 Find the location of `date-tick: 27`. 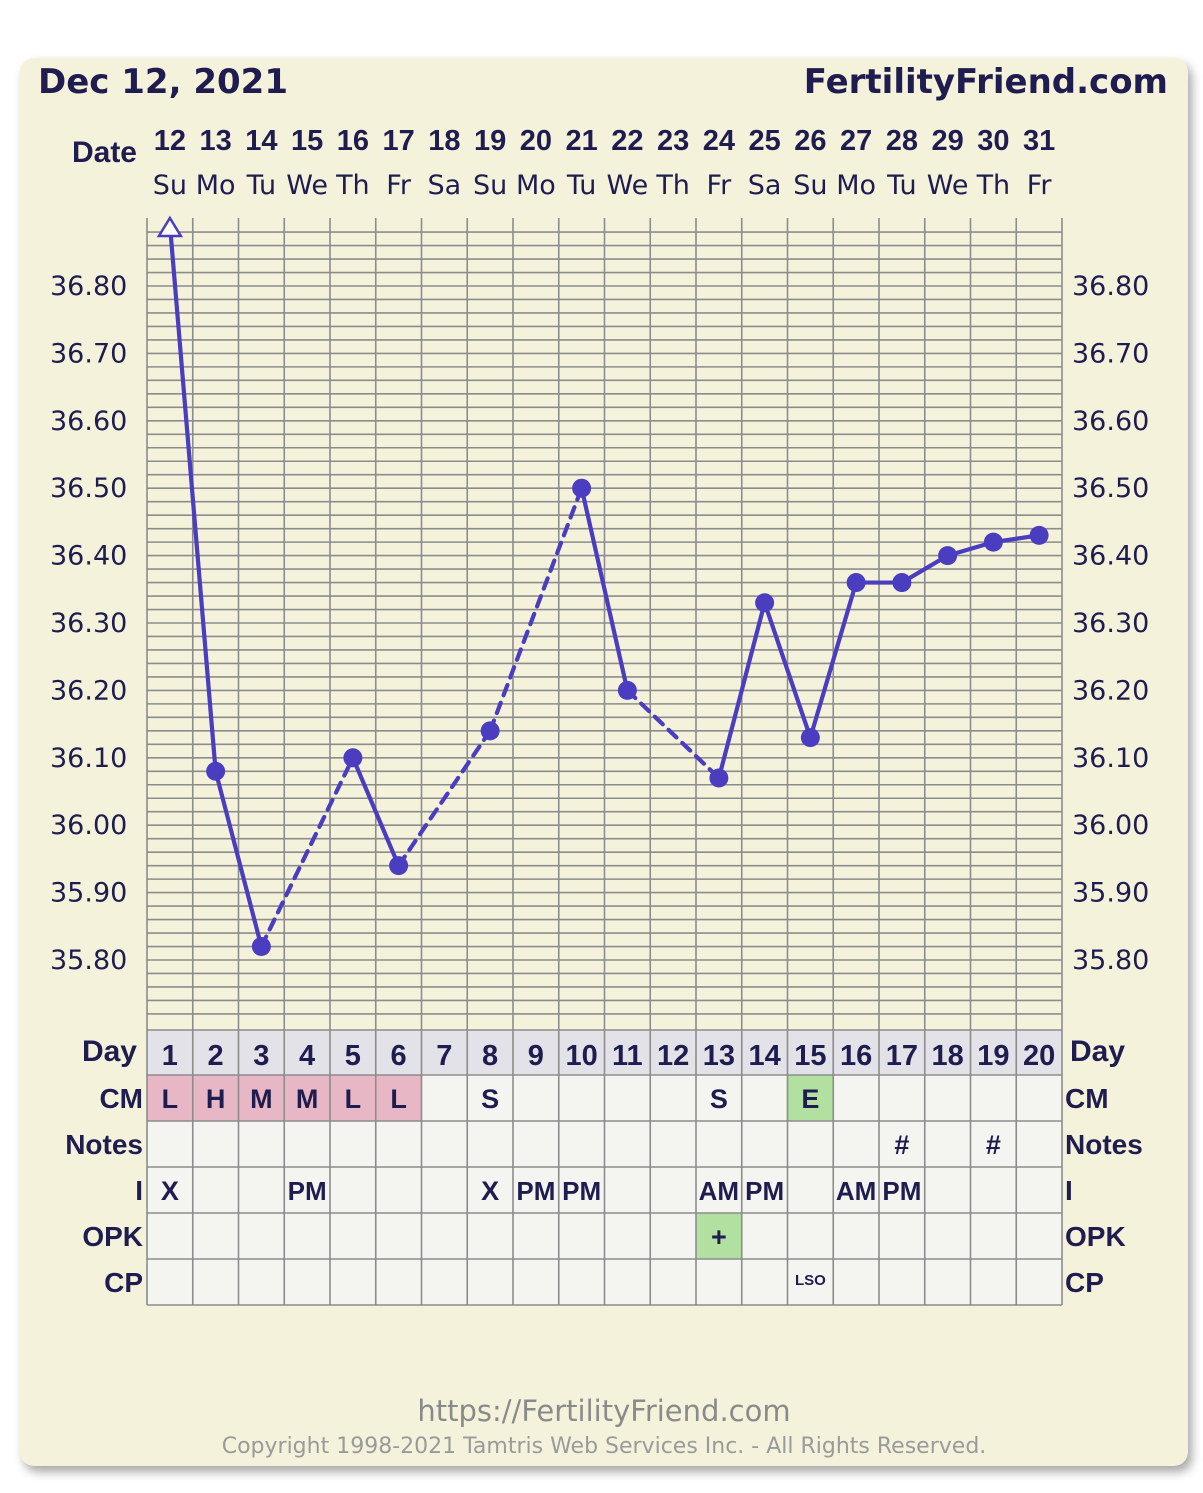

date-tick: 27 is located at coordinates (856, 141).